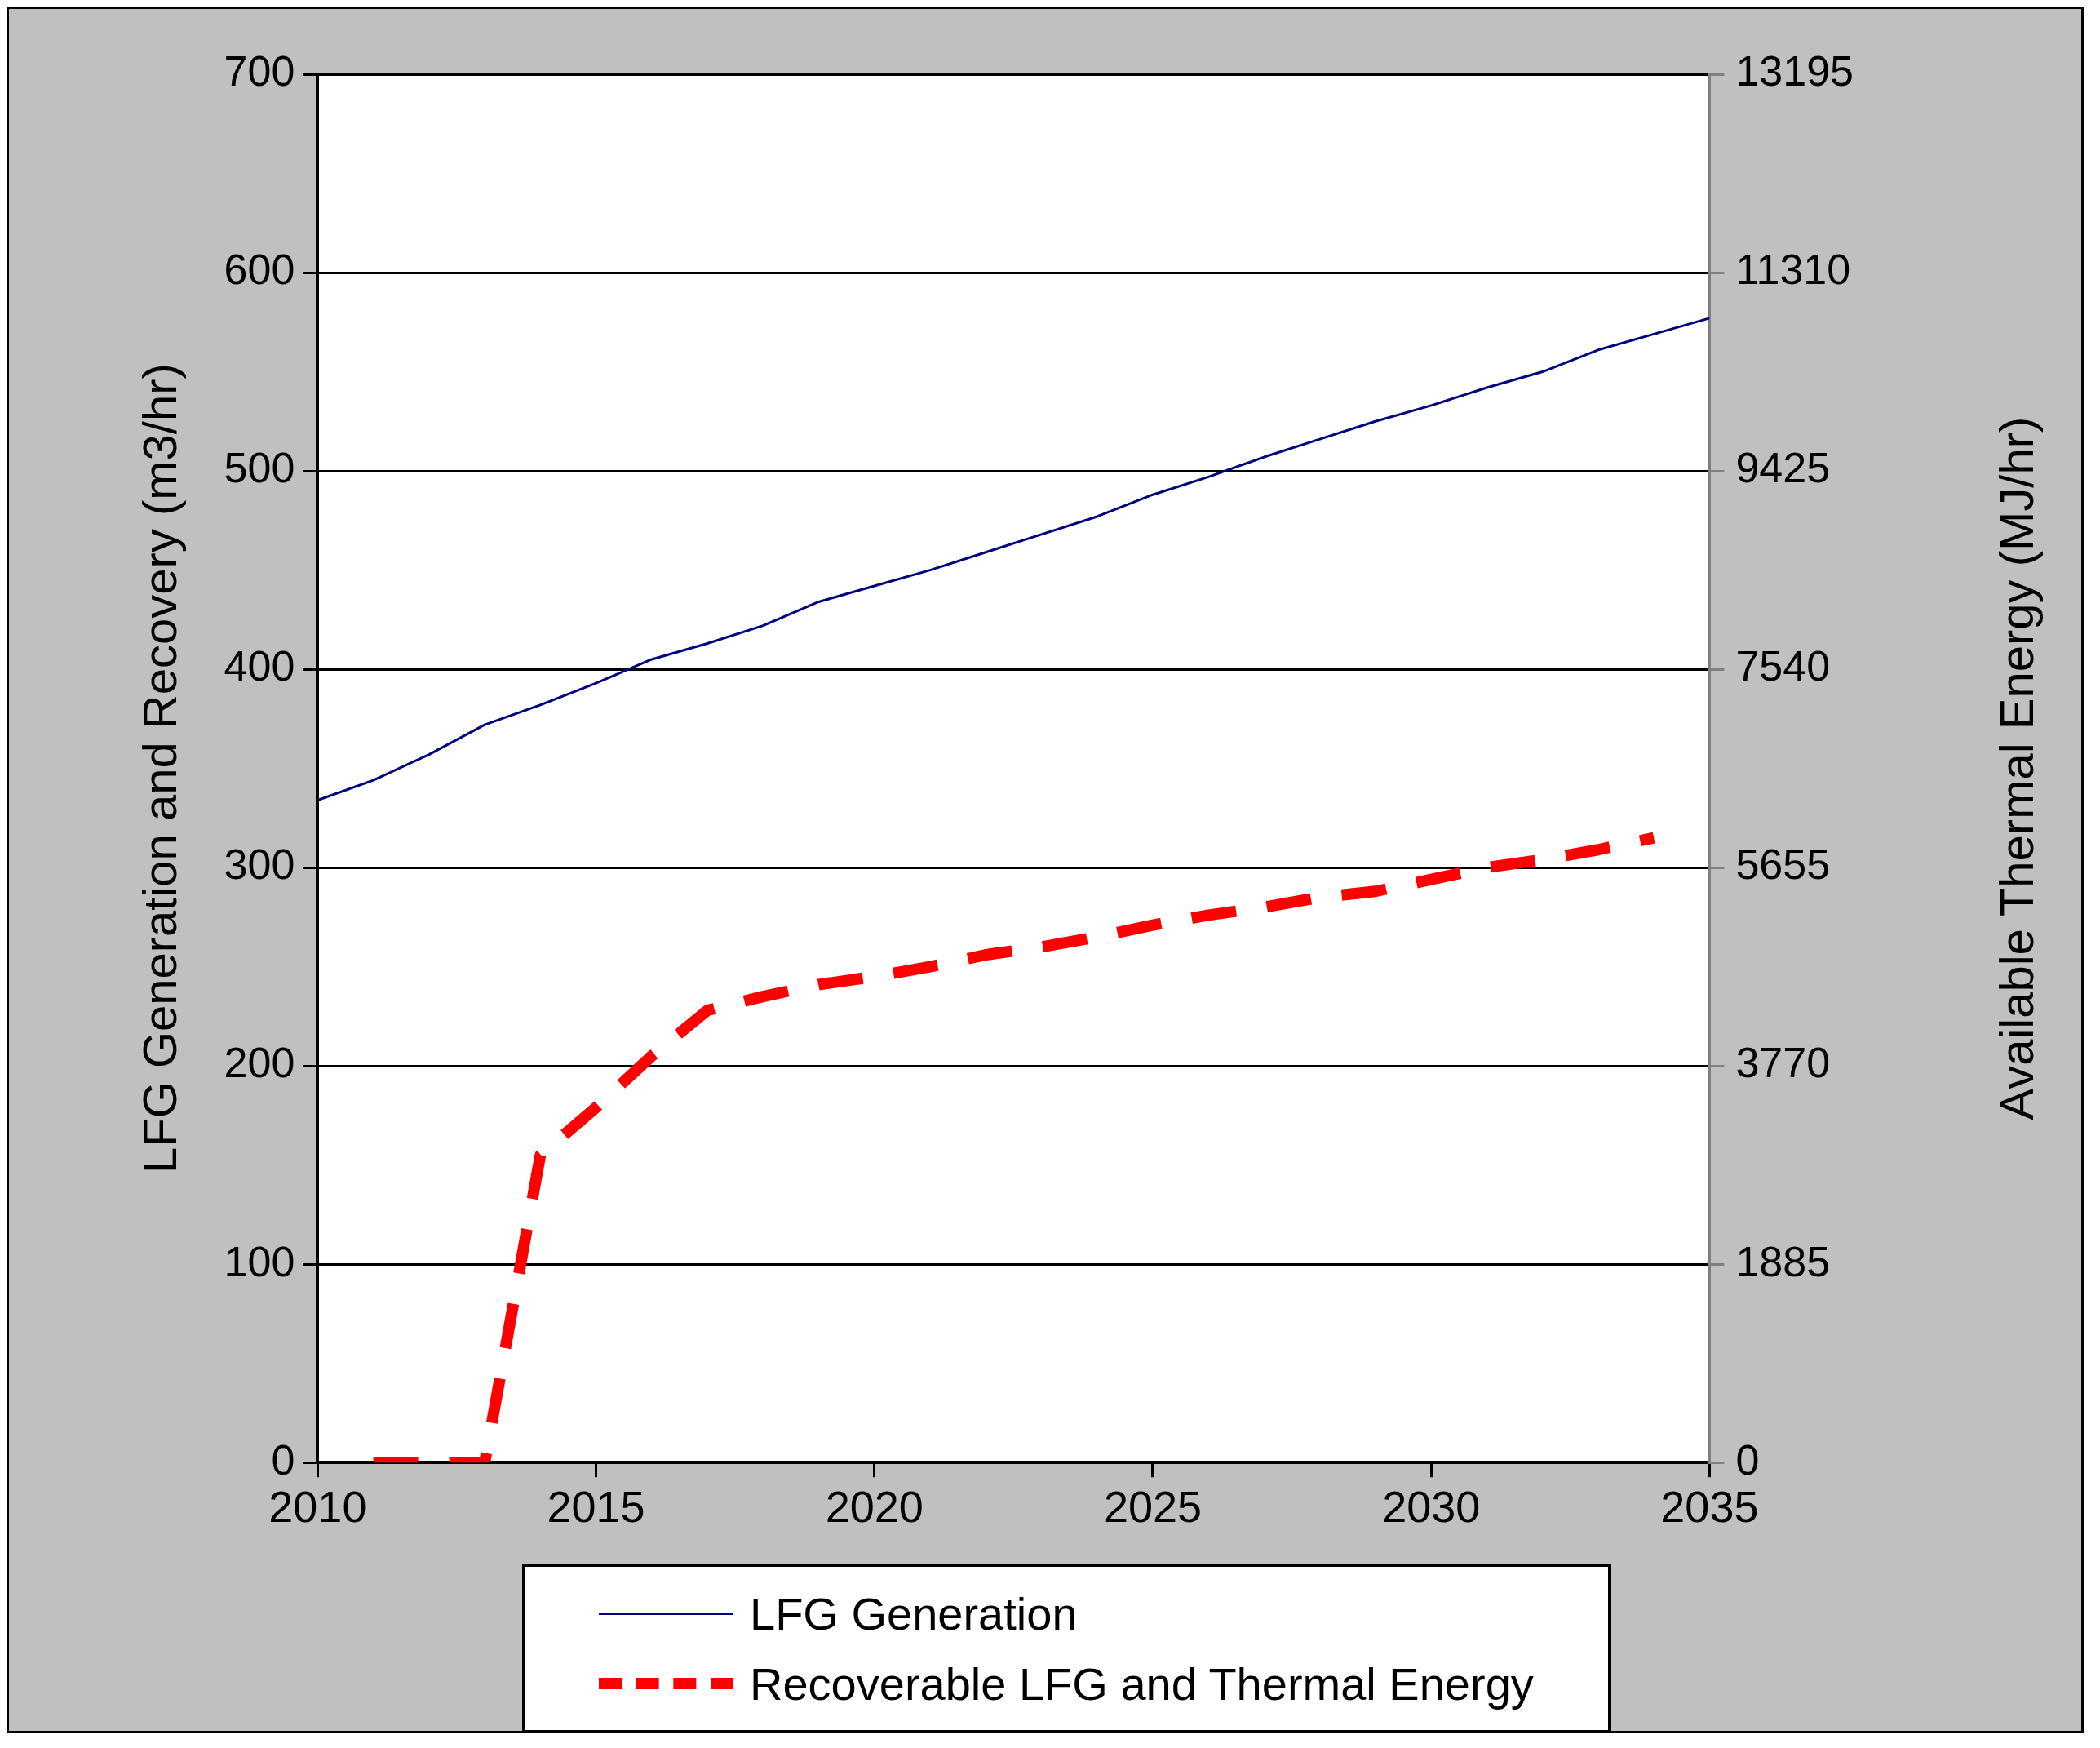 The height and width of the screenshot is (1748, 2100). Describe the element at coordinates (1432, 1507) in the screenshot. I see `x-tick-label: 2030` at that location.